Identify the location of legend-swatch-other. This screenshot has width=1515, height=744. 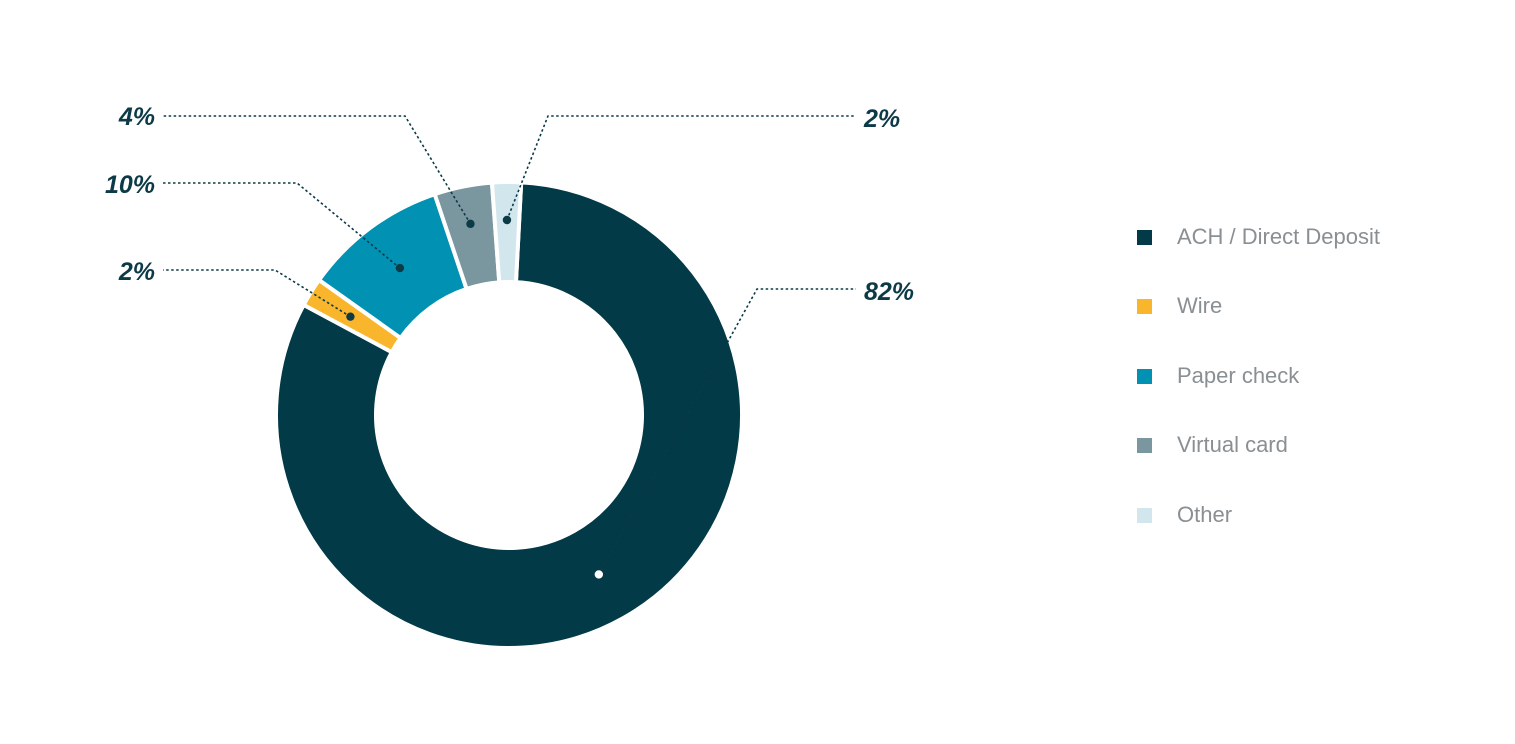
(1144, 515).